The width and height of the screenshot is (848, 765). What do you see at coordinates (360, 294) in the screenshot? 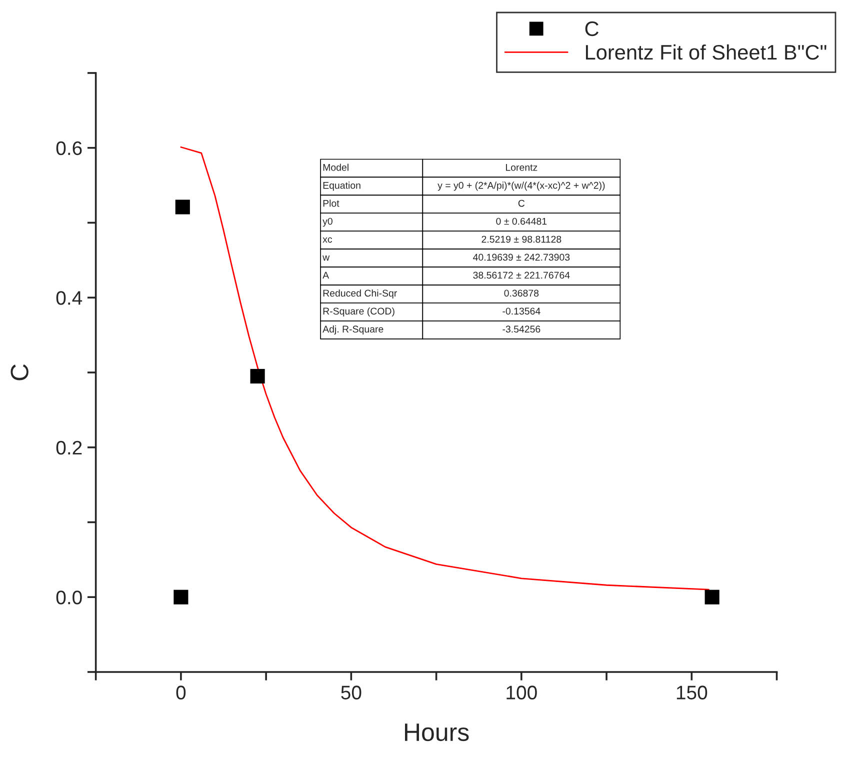
I see `annotation: Reduced Chi-Sqr` at bounding box center [360, 294].